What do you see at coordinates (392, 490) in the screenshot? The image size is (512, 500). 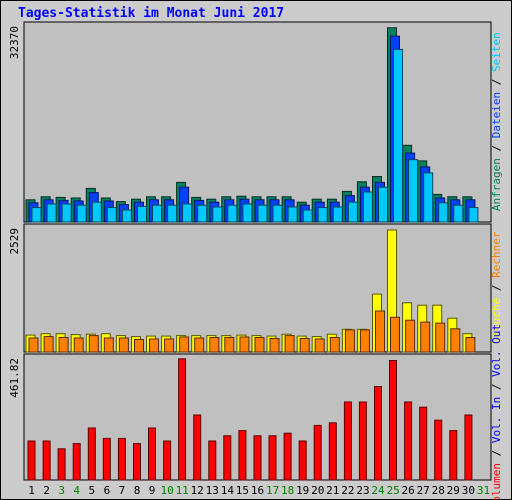 I see `x-tick-day-25: 25` at bounding box center [392, 490].